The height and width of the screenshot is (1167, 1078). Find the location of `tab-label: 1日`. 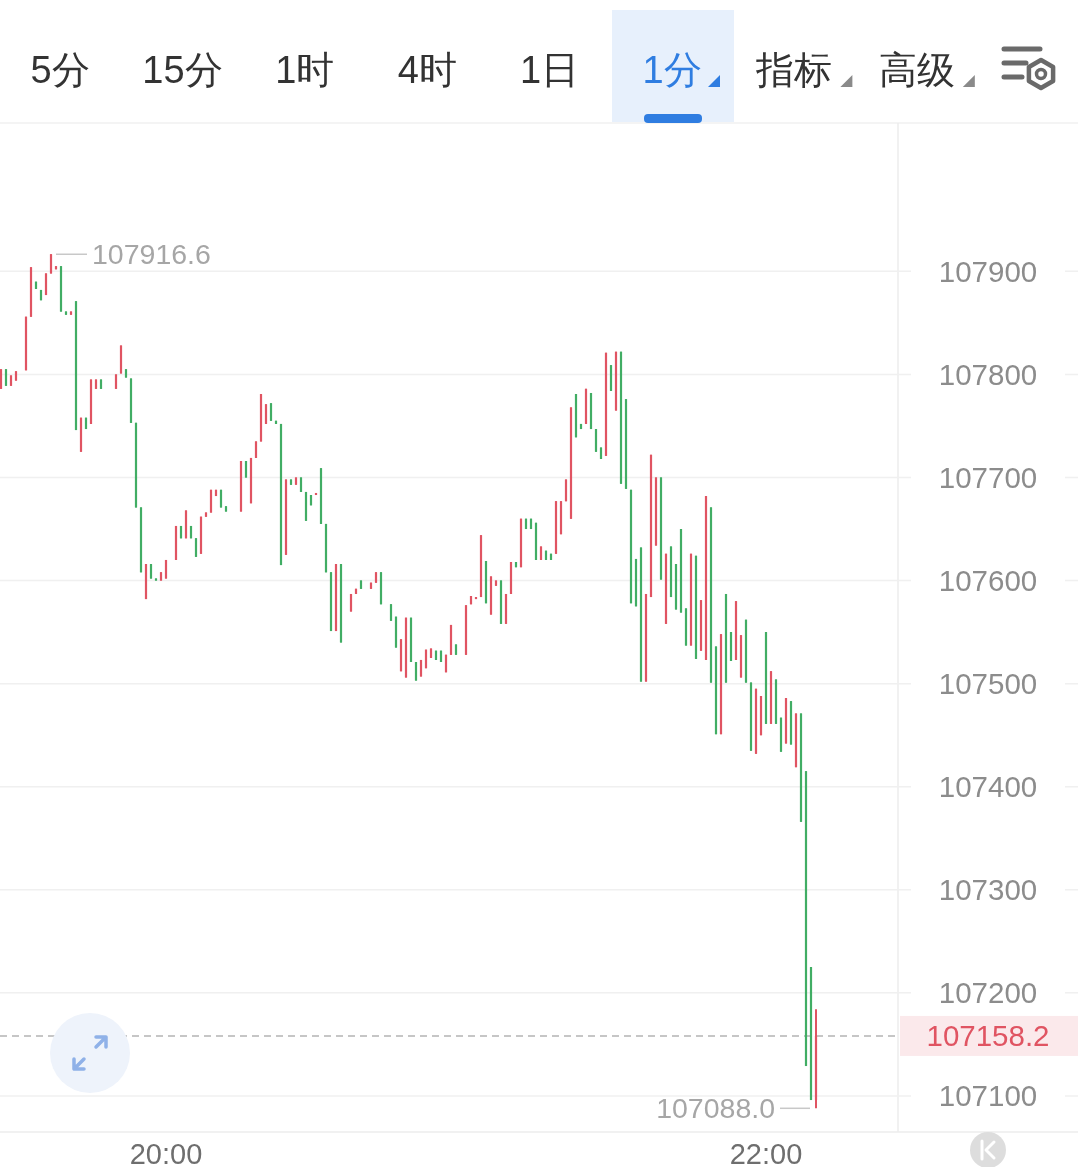

tab-label: 1日 is located at coordinates (550, 70).